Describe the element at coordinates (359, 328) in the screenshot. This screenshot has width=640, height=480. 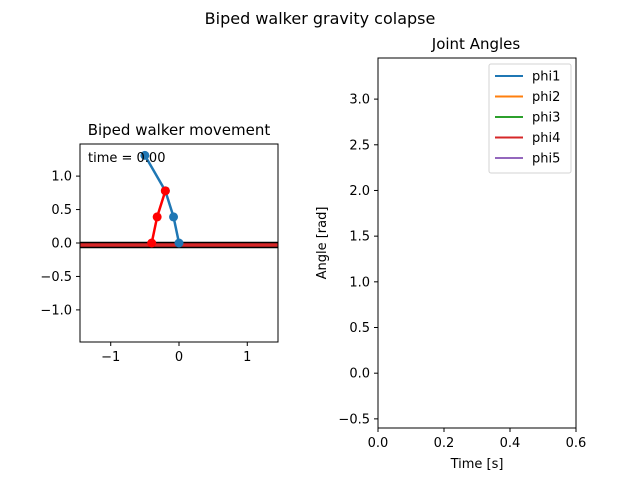
I see `angles-y-tick-label: 0.5` at that location.